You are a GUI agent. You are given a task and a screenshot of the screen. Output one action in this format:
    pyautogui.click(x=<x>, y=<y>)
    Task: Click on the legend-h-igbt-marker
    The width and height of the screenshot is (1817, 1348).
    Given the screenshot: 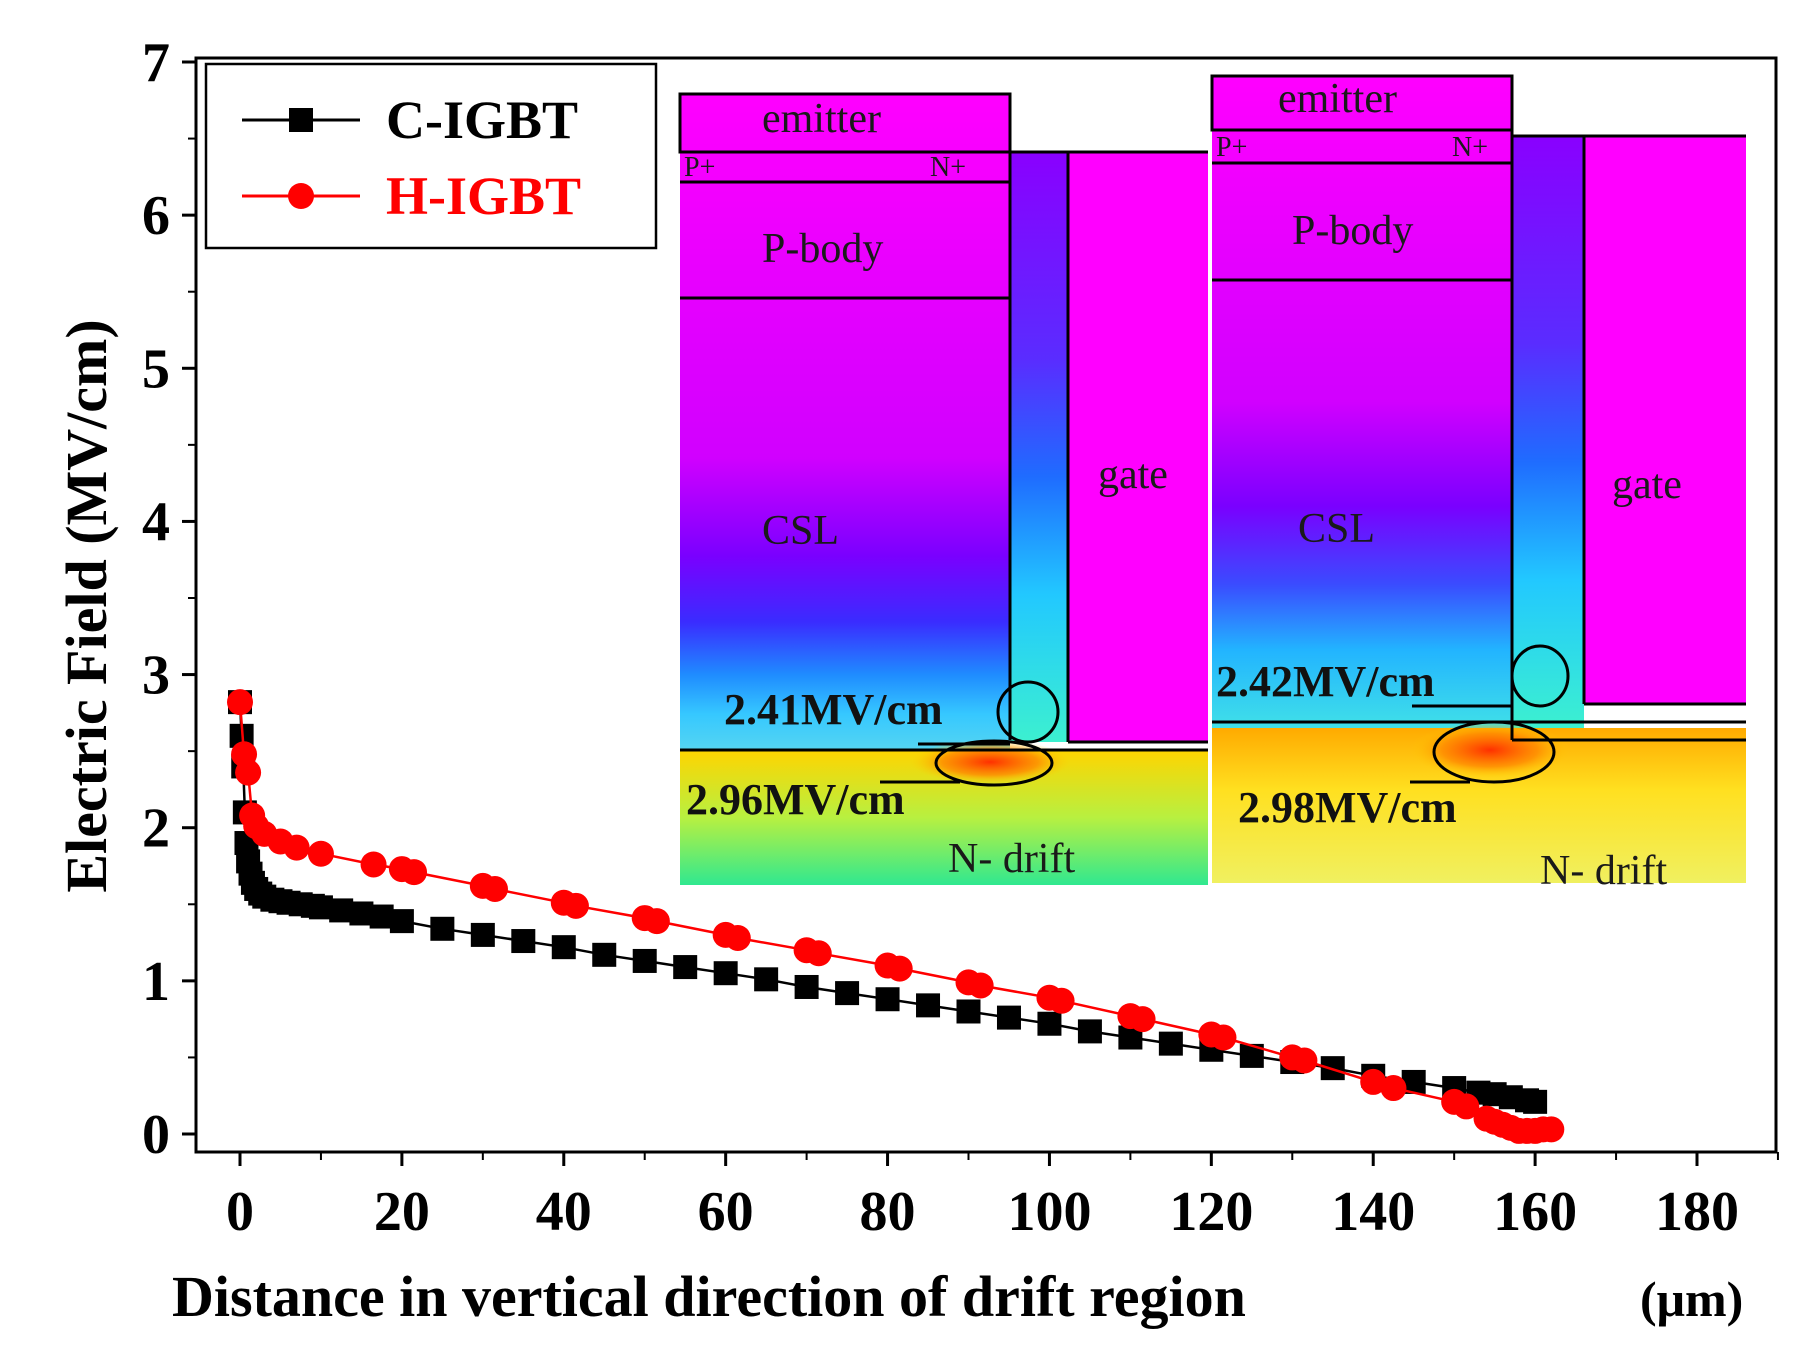 What is the action you would take?
    pyautogui.click(x=301, y=196)
    